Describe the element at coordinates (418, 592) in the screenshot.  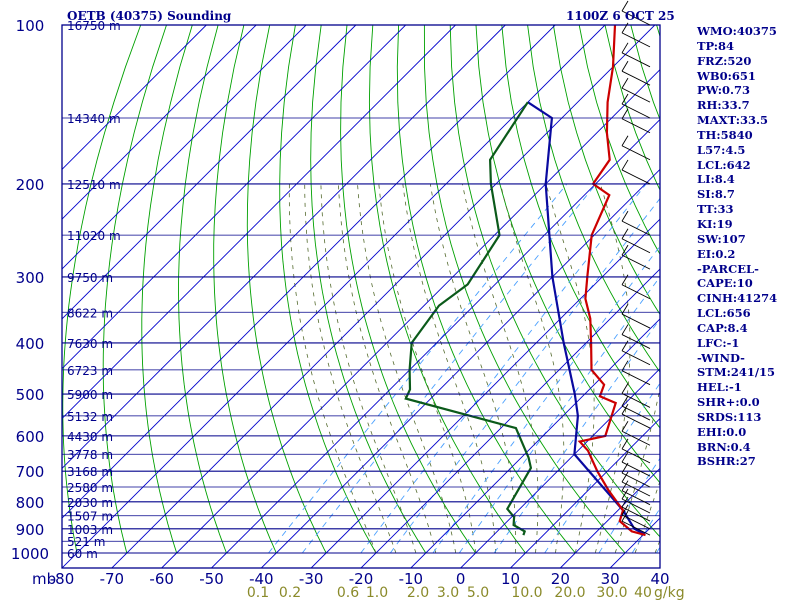
I see `mixing-ratio-label: 2.0` at that location.